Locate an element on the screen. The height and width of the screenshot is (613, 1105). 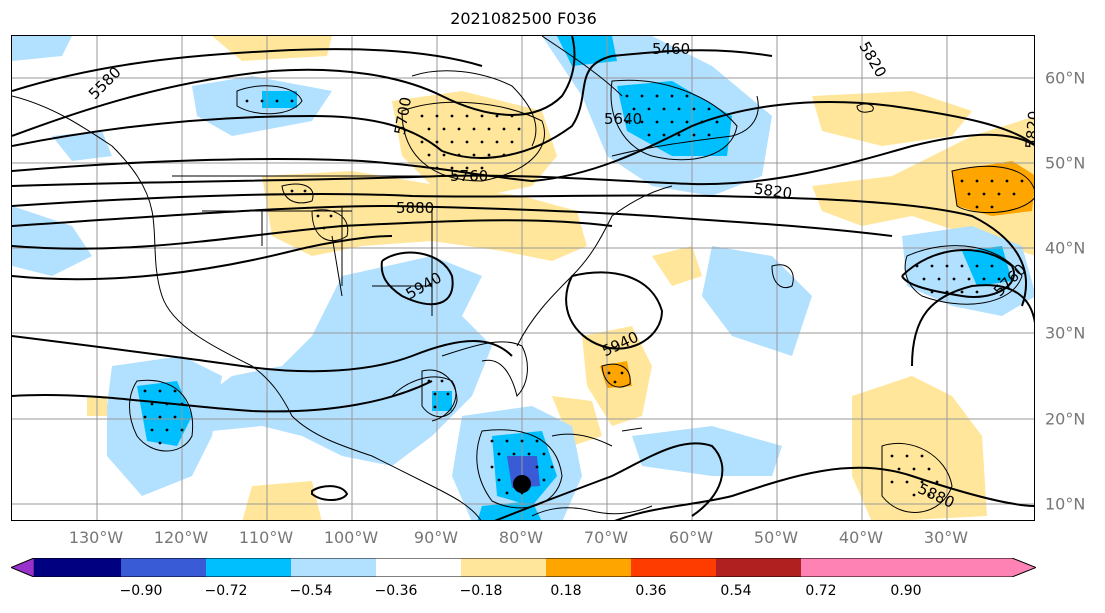
lon-label: 110°W is located at coordinates (266, 537).